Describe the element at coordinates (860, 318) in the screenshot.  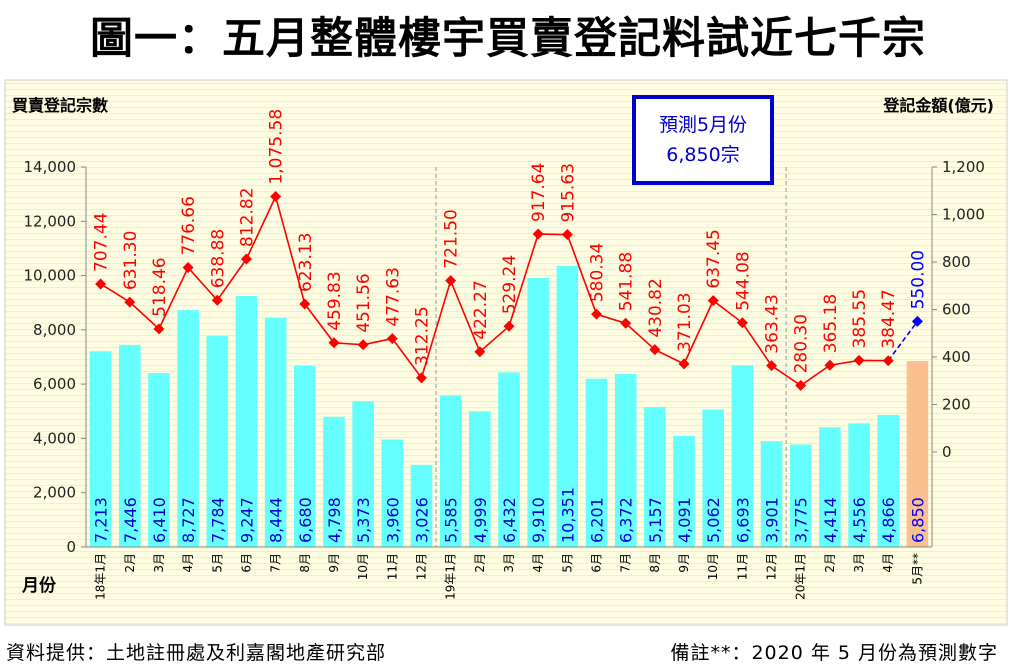
I see `line-data-label: 385.55` at that location.